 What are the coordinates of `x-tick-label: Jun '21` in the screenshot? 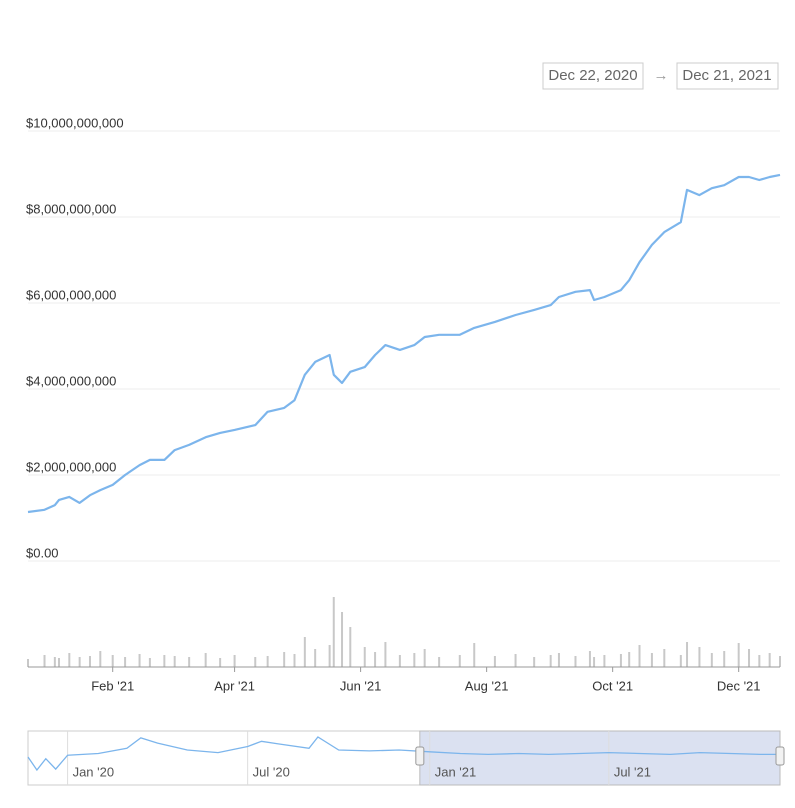 It's located at (361, 685).